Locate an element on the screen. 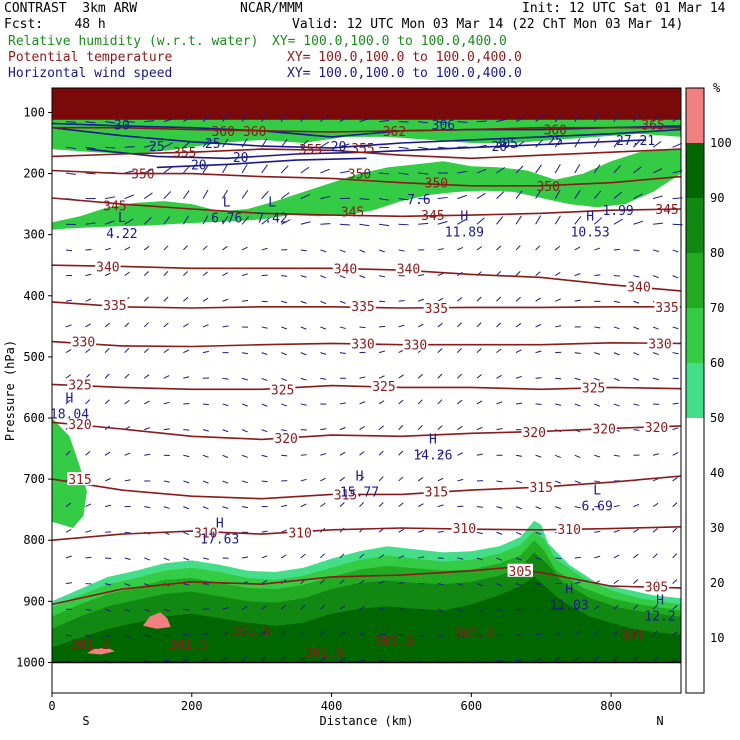 This screenshot has width=740, height=740. colorbar-label: 60 is located at coordinates (717, 363).